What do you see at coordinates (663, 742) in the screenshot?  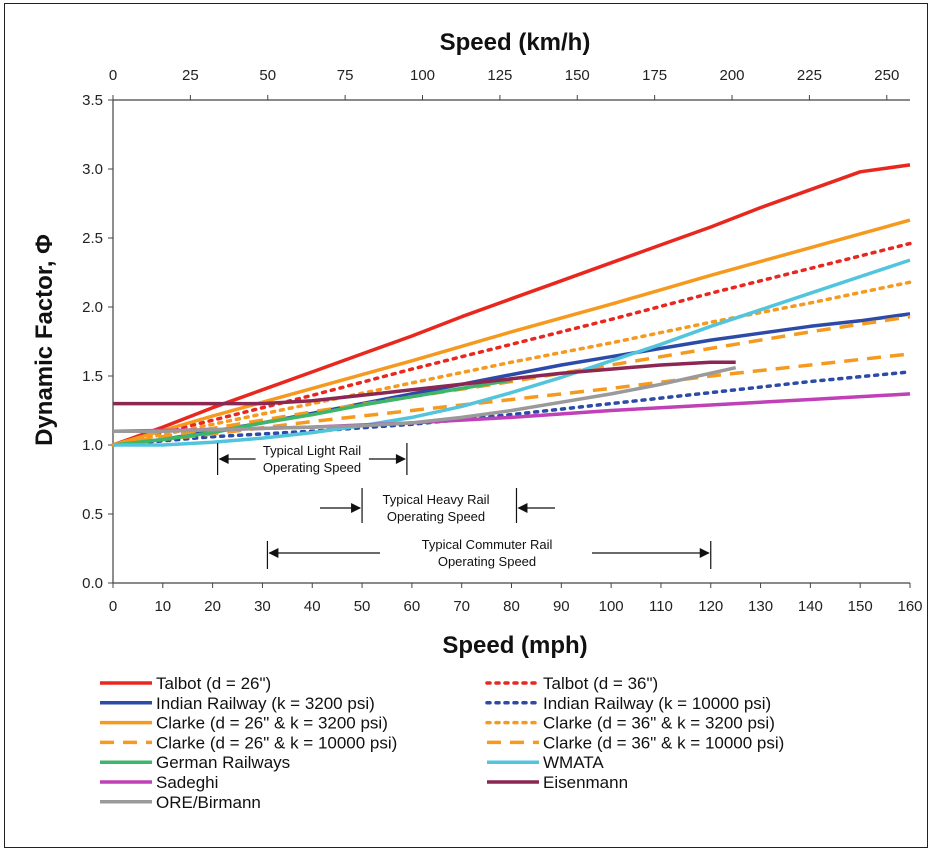 I see `legend-label-7: Clarke (d = 36" & k = 10000 psi)` at bounding box center [663, 742].